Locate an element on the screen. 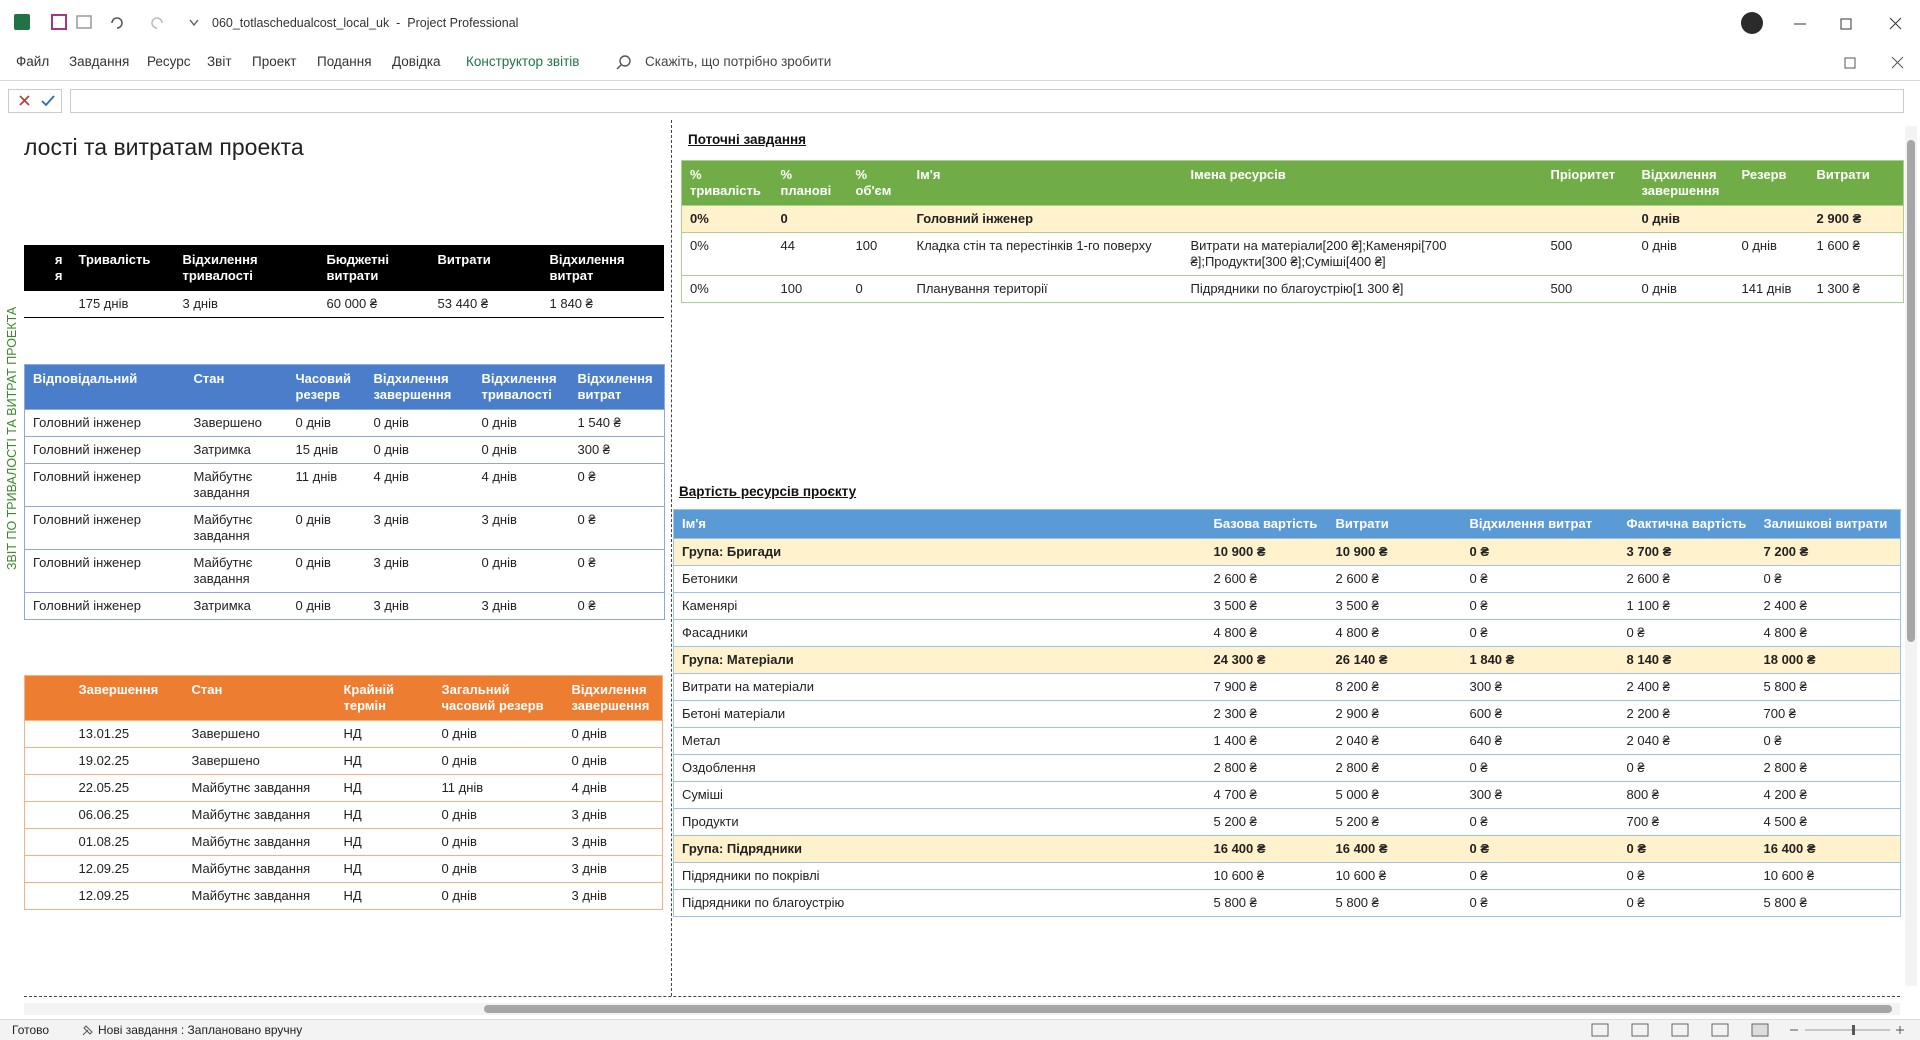 Image resolution: width=1920 pixels, height=1040 pixels. cell: 2 900 ₴ is located at coordinates (1357, 713).